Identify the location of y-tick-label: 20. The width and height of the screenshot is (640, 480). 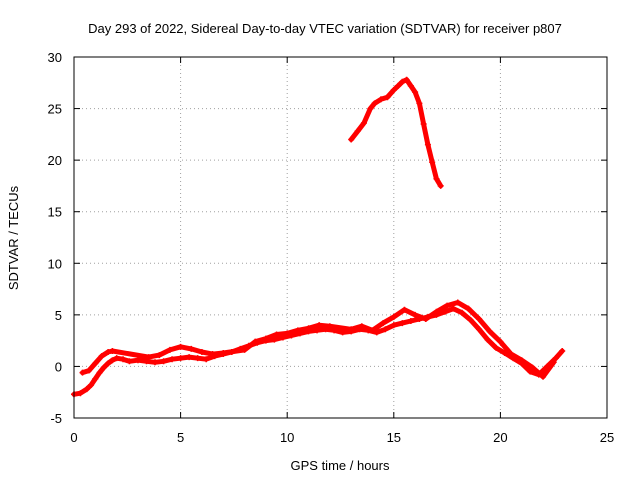
(55, 160).